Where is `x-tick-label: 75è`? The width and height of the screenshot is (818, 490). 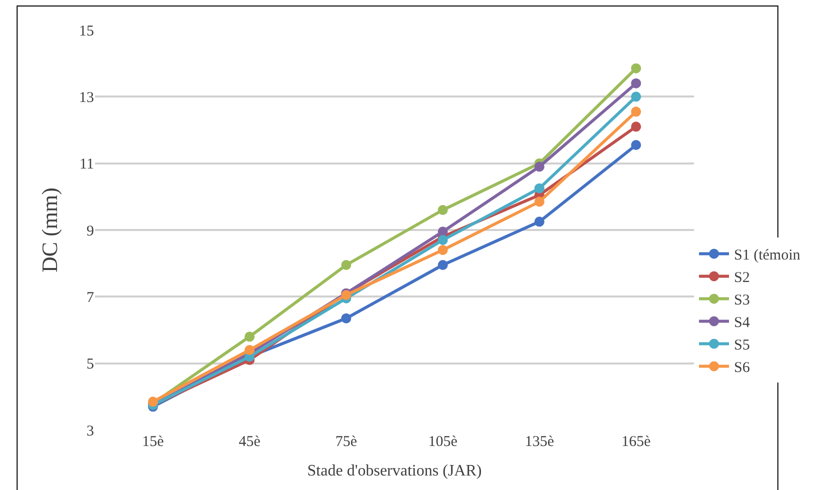 x-tick-label: 75è is located at coordinates (346, 442).